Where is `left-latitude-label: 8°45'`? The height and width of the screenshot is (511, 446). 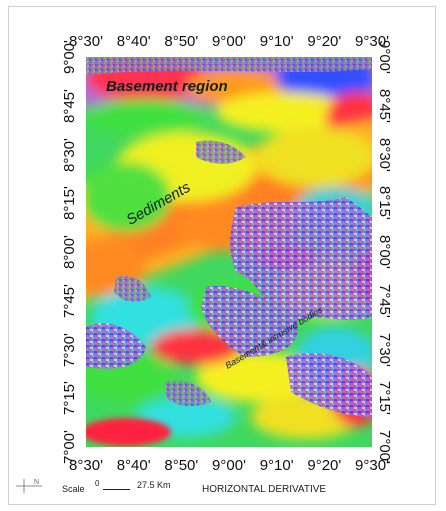 left-latitude-label: 8°45' is located at coordinates (69, 105).